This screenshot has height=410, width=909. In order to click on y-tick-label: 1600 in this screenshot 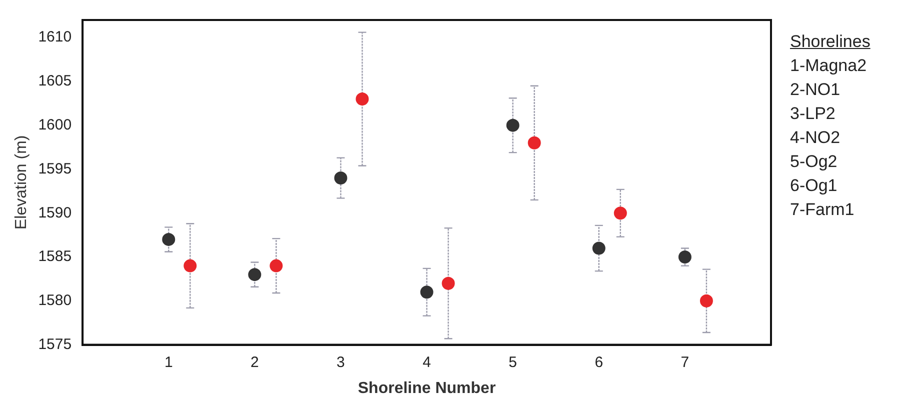, I will do `click(55, 125)`.